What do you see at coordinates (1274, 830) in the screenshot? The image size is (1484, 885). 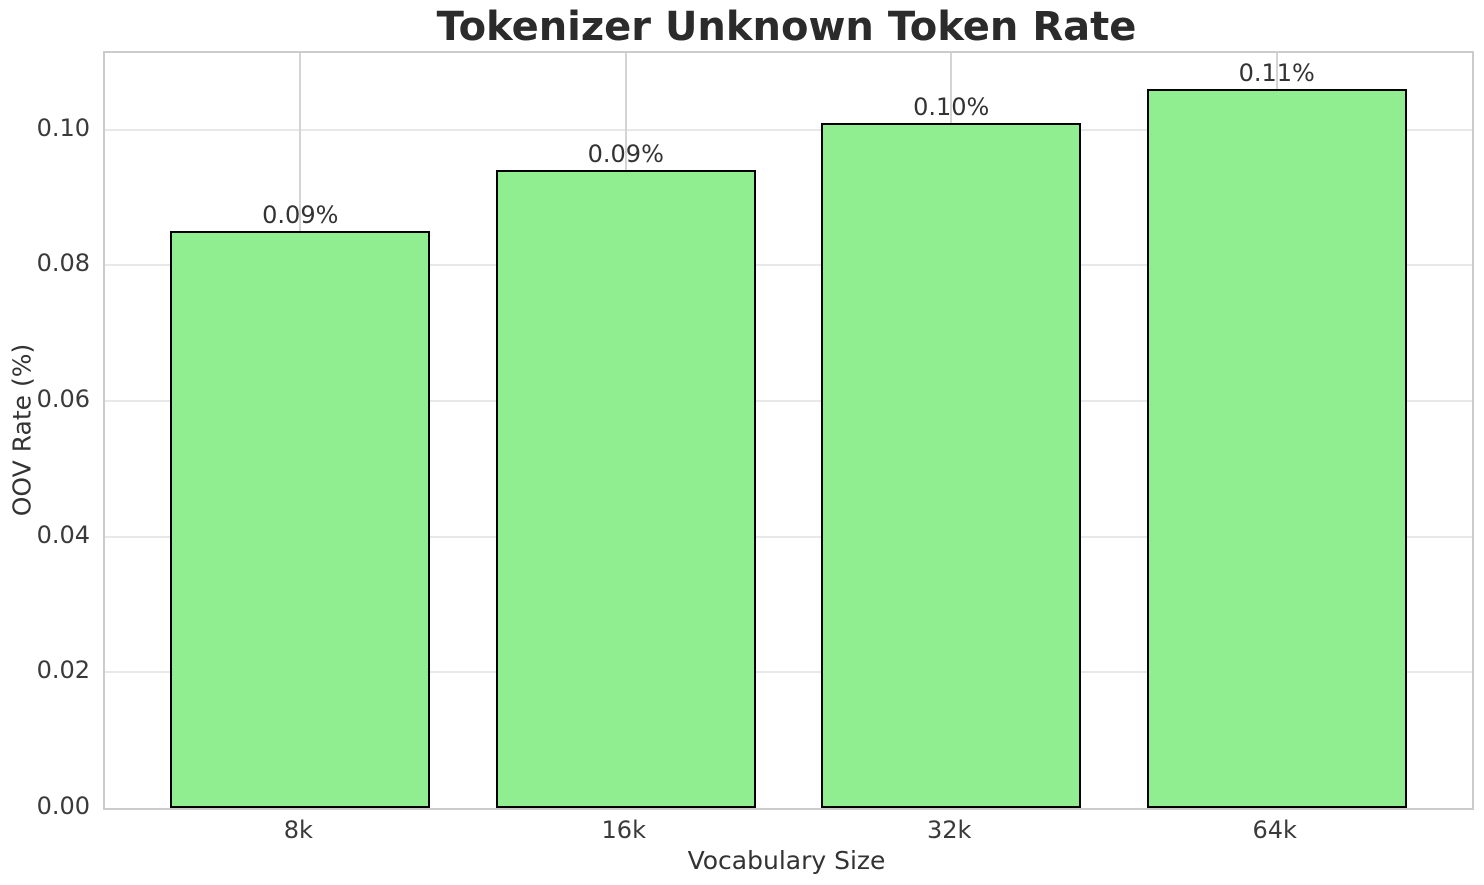 I see `x-tick-label: 64k` at bounding box center [1274, 830].